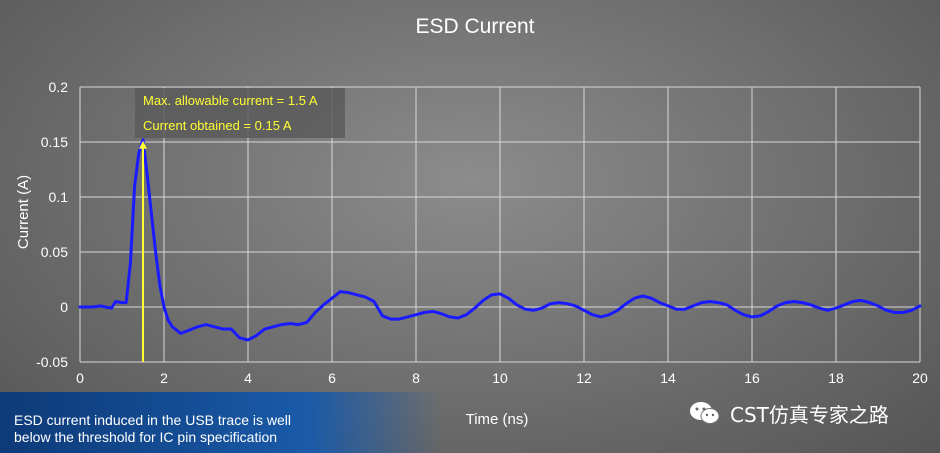 The width and height of the screenshot is (940, 453). What do you see at coordinates (230, 100) in the screenshot?
I see `annotation-text: Max. allowable current = 1.5 A` at bounding box center [230, 100].